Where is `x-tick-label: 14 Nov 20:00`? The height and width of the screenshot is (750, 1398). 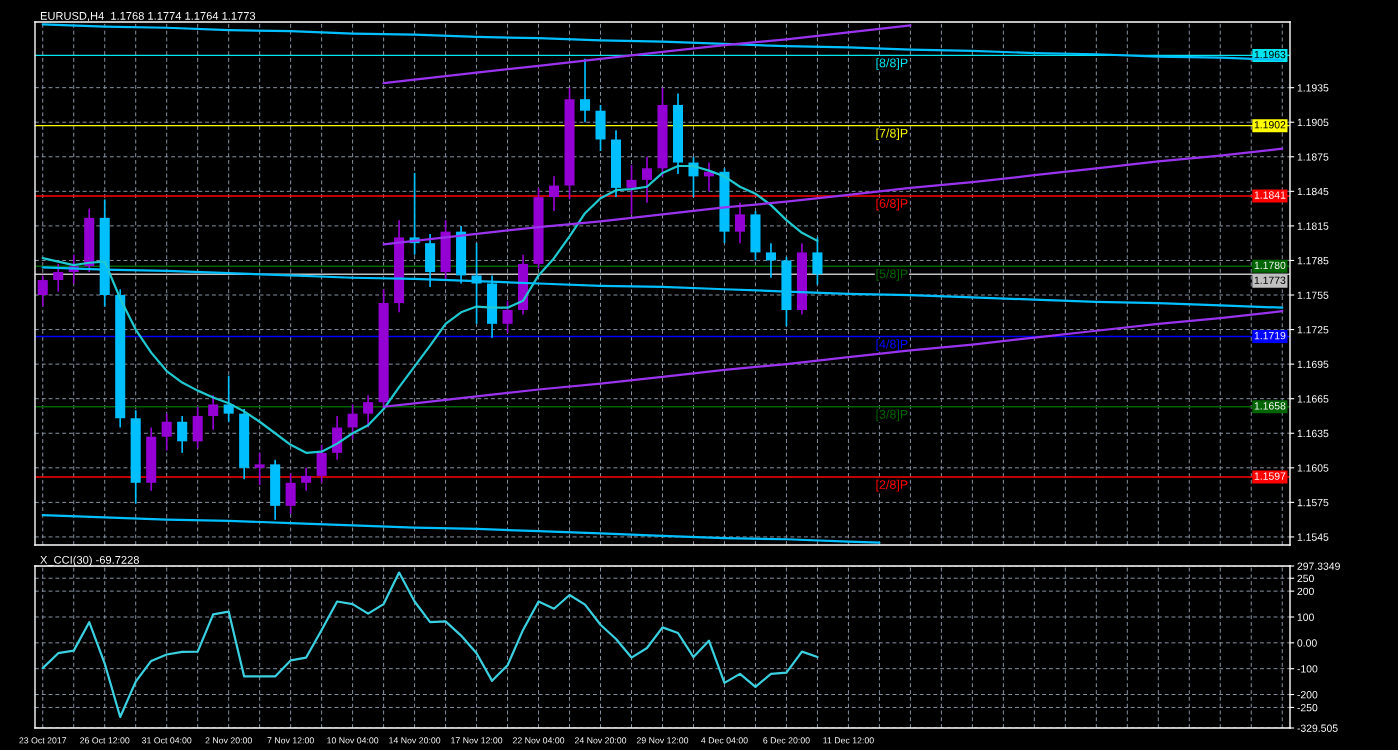 x-tick-label: 14 Nov 20:00 is located at coordinates (415, 740).